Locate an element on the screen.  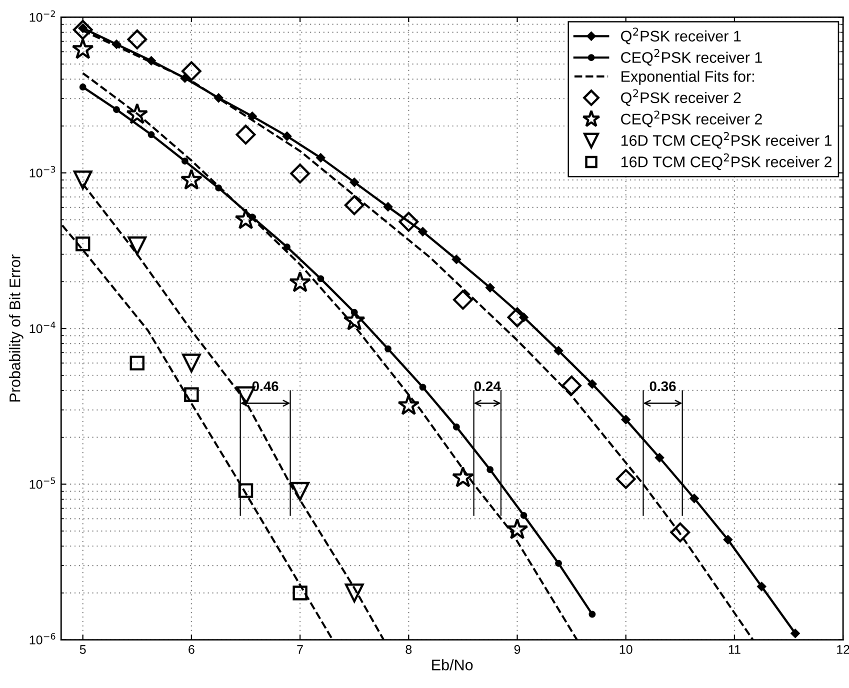
y-axis-title: Probability of Bit Error is located at coordinates (16, 328).